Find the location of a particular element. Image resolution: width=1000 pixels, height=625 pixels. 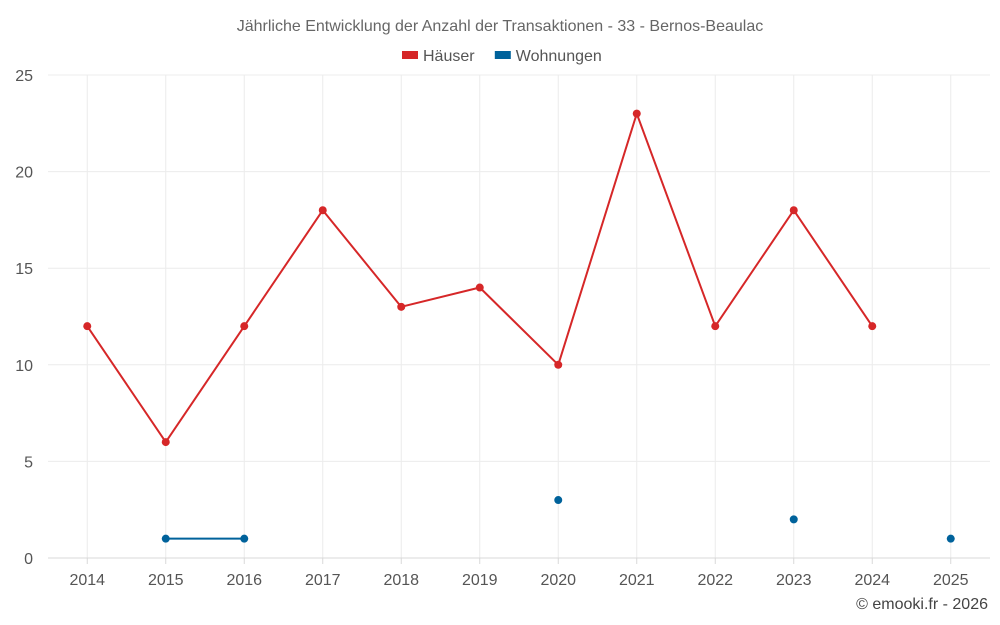

series-Wohnungen is located at coordinates (558, 519).